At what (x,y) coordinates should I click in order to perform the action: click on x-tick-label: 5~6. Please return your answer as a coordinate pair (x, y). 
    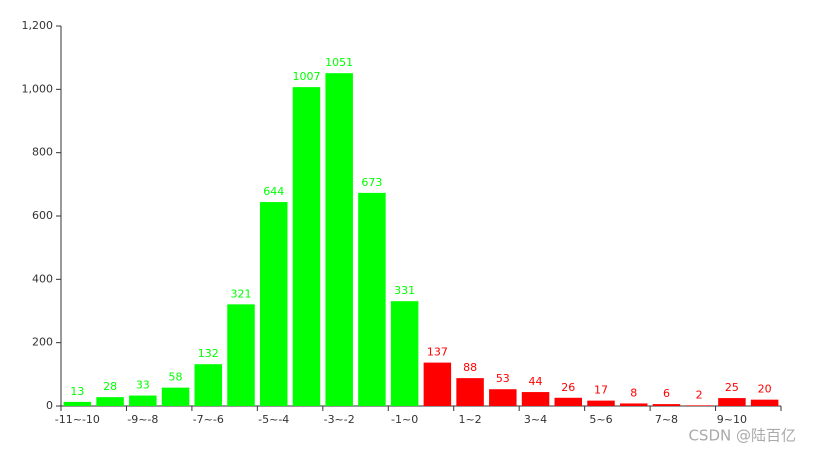
    Looking at the image, I should click on (600, 419).